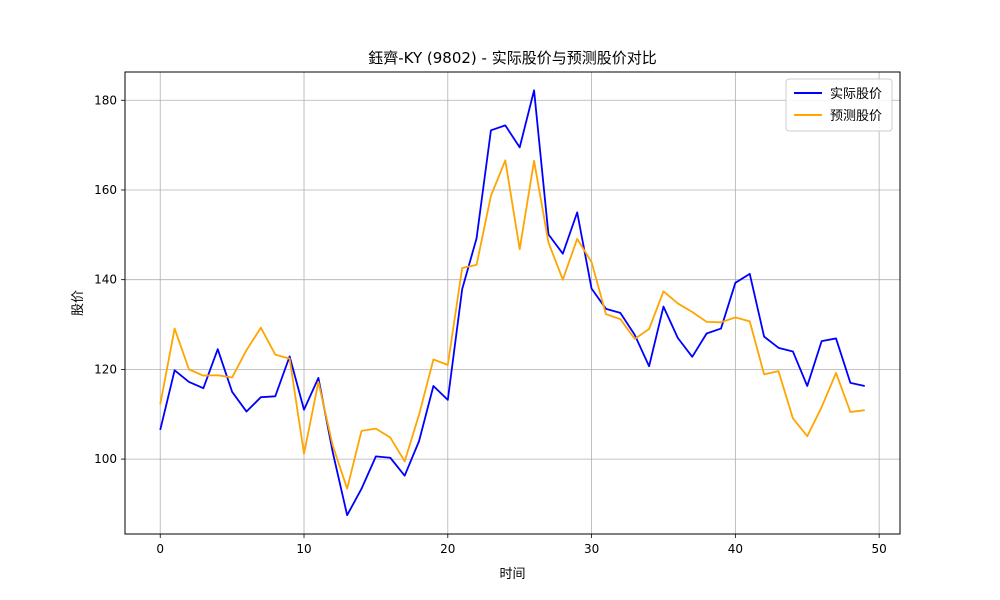 The height and width of the screenshot is (600, 1000). Describe the element at coordinates (160, 549) in the screenshot. I see `x-tick-label: 0` at that location.